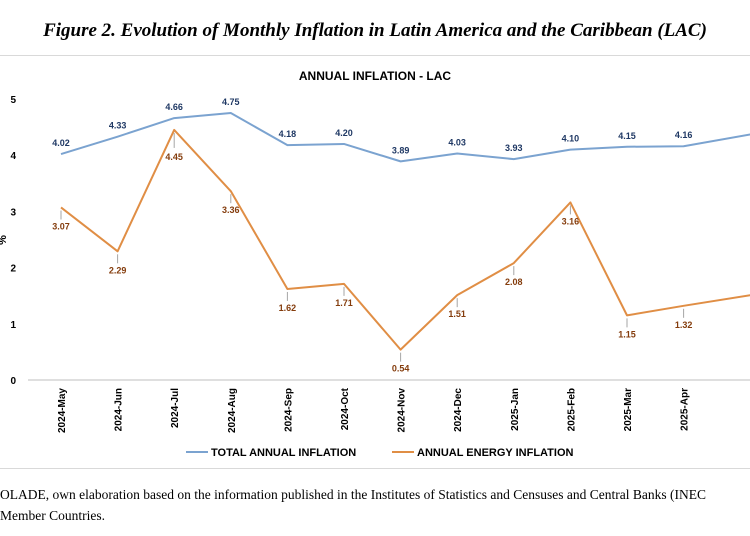 This screenshot has width=750, height=536. What do you see at coordinates (13, 325) in the screenshot?
I see `y-tick-label: 1` at bounding box center [13, 325].